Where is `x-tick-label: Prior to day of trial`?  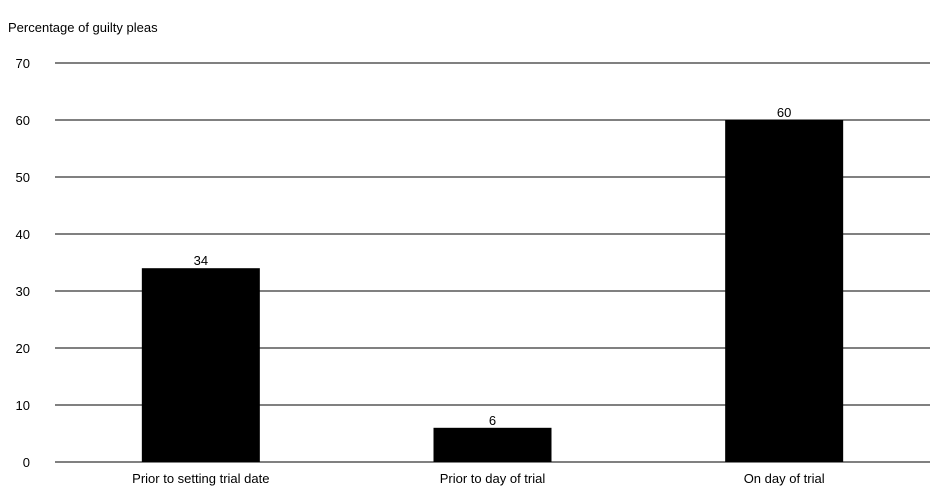
x-tick-label: Prior to day of trial is located at coordinates (493, 478).